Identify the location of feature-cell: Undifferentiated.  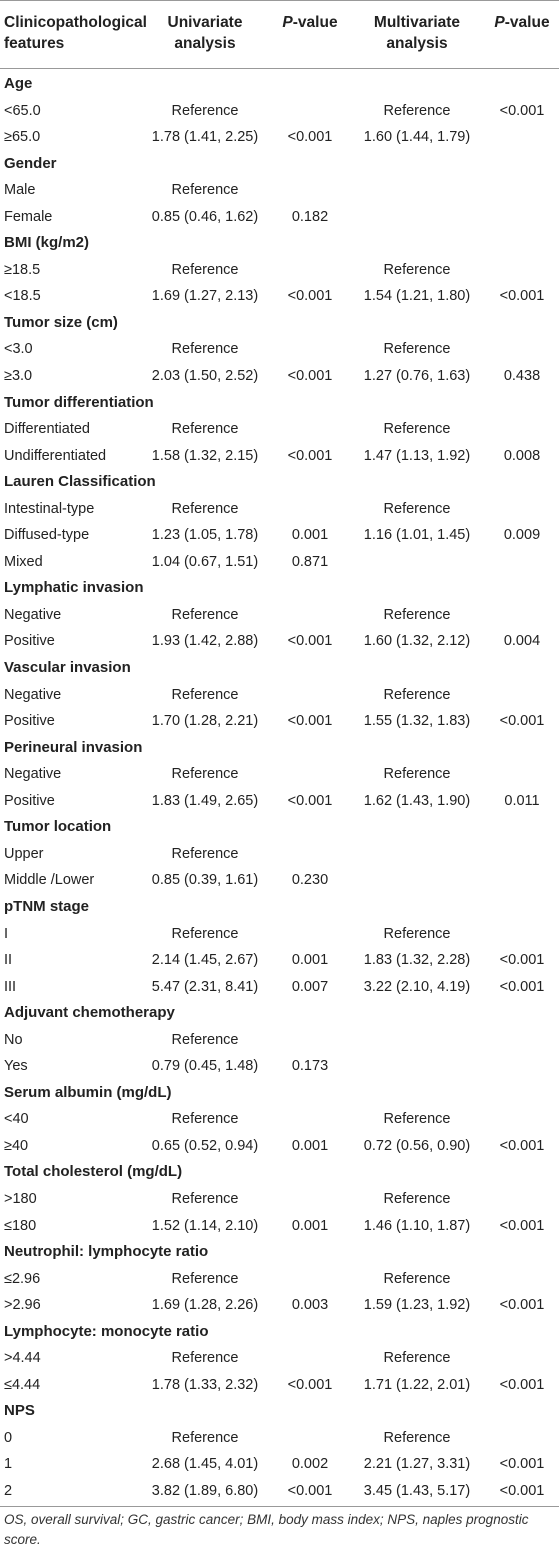
(55, 455).